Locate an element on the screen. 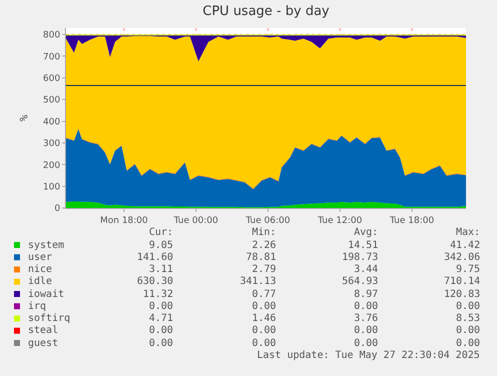  text: 2.26 is located at coordinates (264, 245).